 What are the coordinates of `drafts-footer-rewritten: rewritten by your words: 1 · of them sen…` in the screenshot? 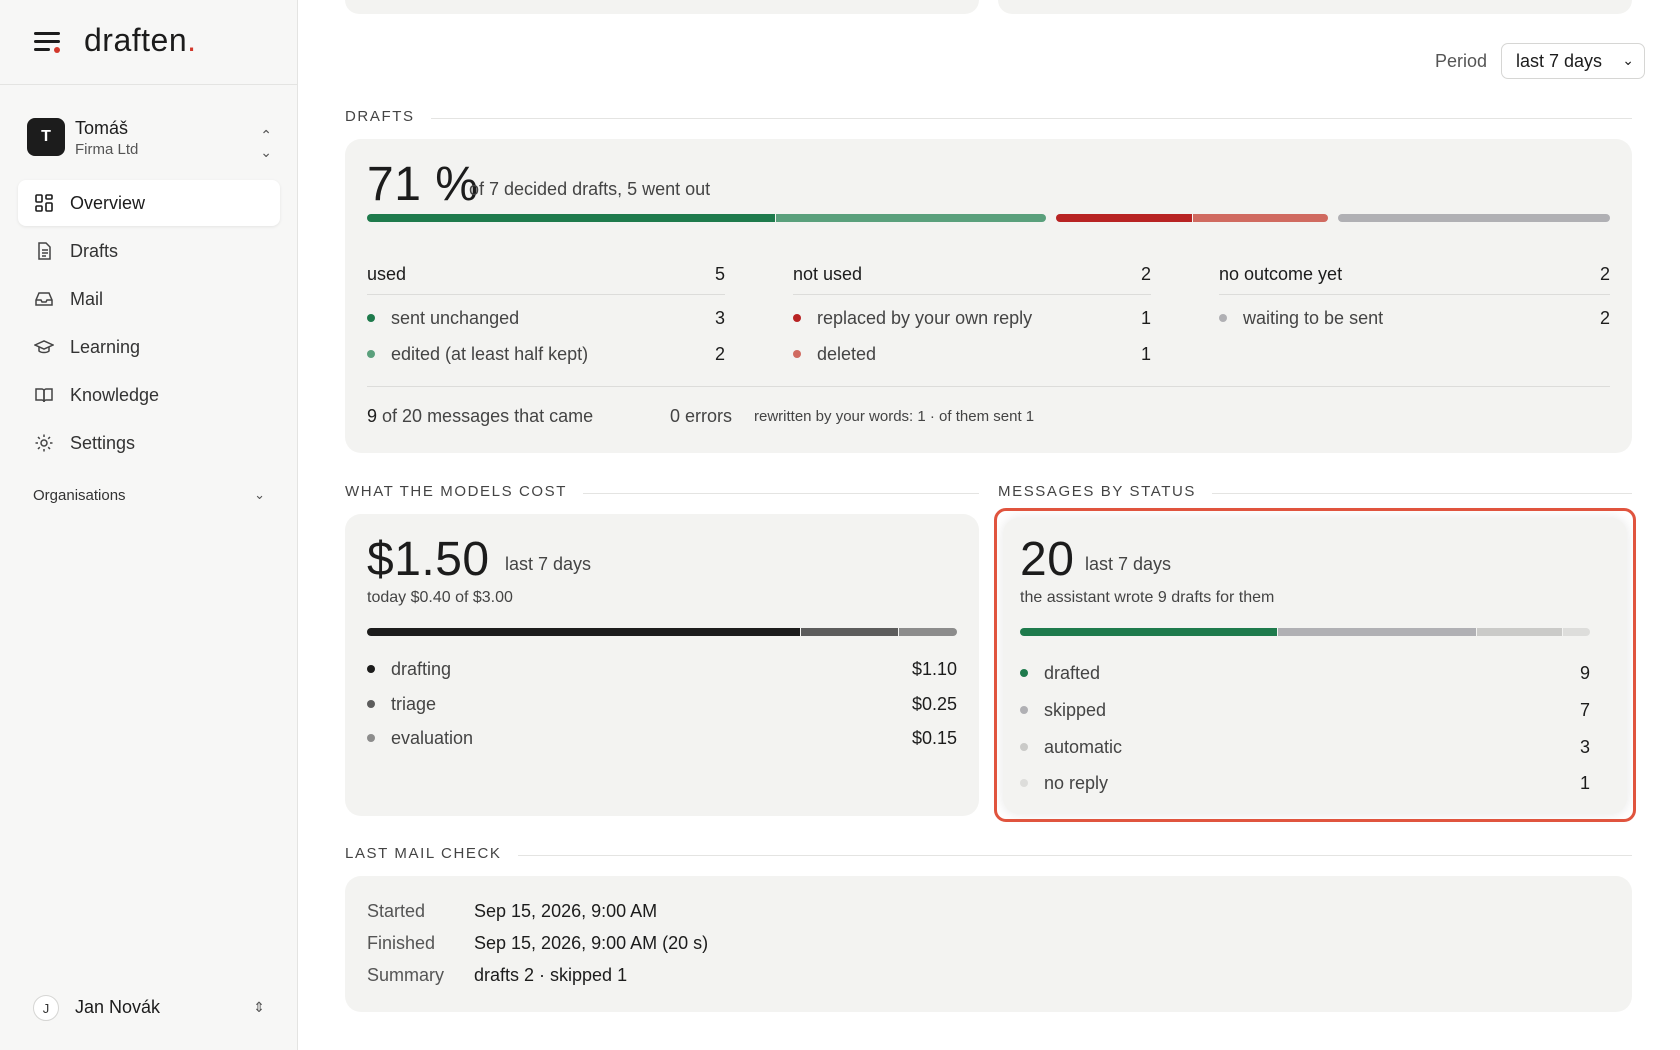 It's located at (894, 416).